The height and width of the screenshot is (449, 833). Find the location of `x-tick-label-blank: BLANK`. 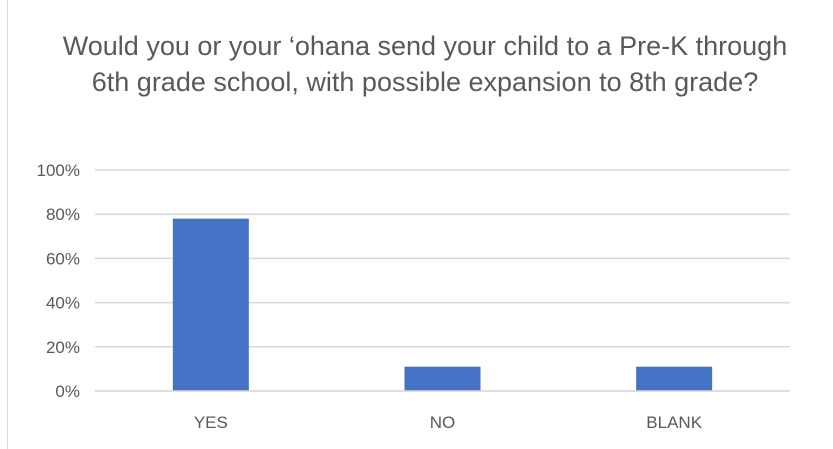

x-tick-label-blank: BLANK is located at coordinates (674, 422).